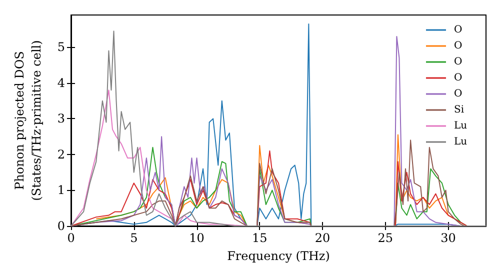 This screenshot has height=280, width=500. Describe the element at coordinates (61, 190) in the screenshot. I see `y-tick-label: 1` at that location.